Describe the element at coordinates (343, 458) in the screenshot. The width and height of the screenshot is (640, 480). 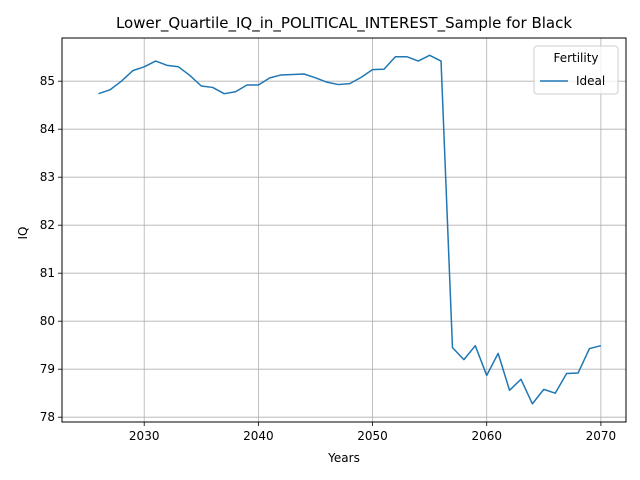
I see `x-axis-label: Years` at that location.